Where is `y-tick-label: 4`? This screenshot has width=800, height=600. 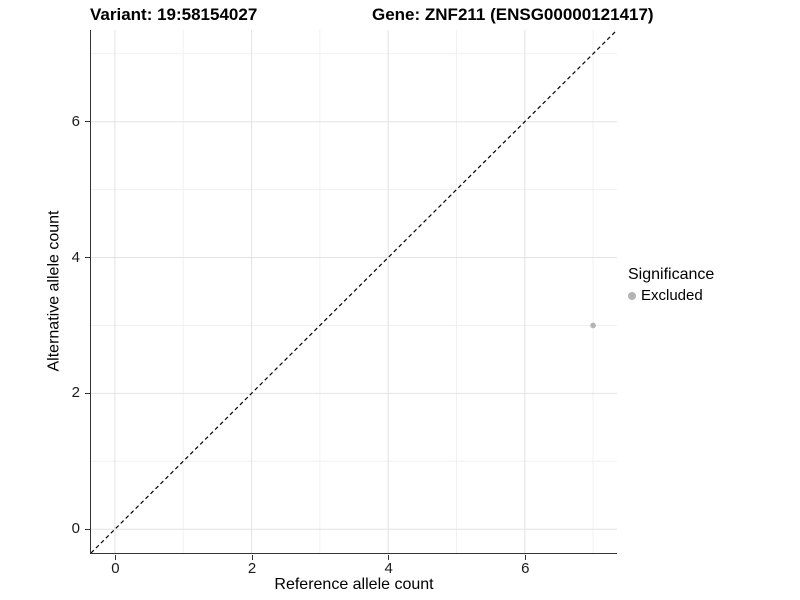
y-tick-label: 4 is located at coordinates (75, 257).